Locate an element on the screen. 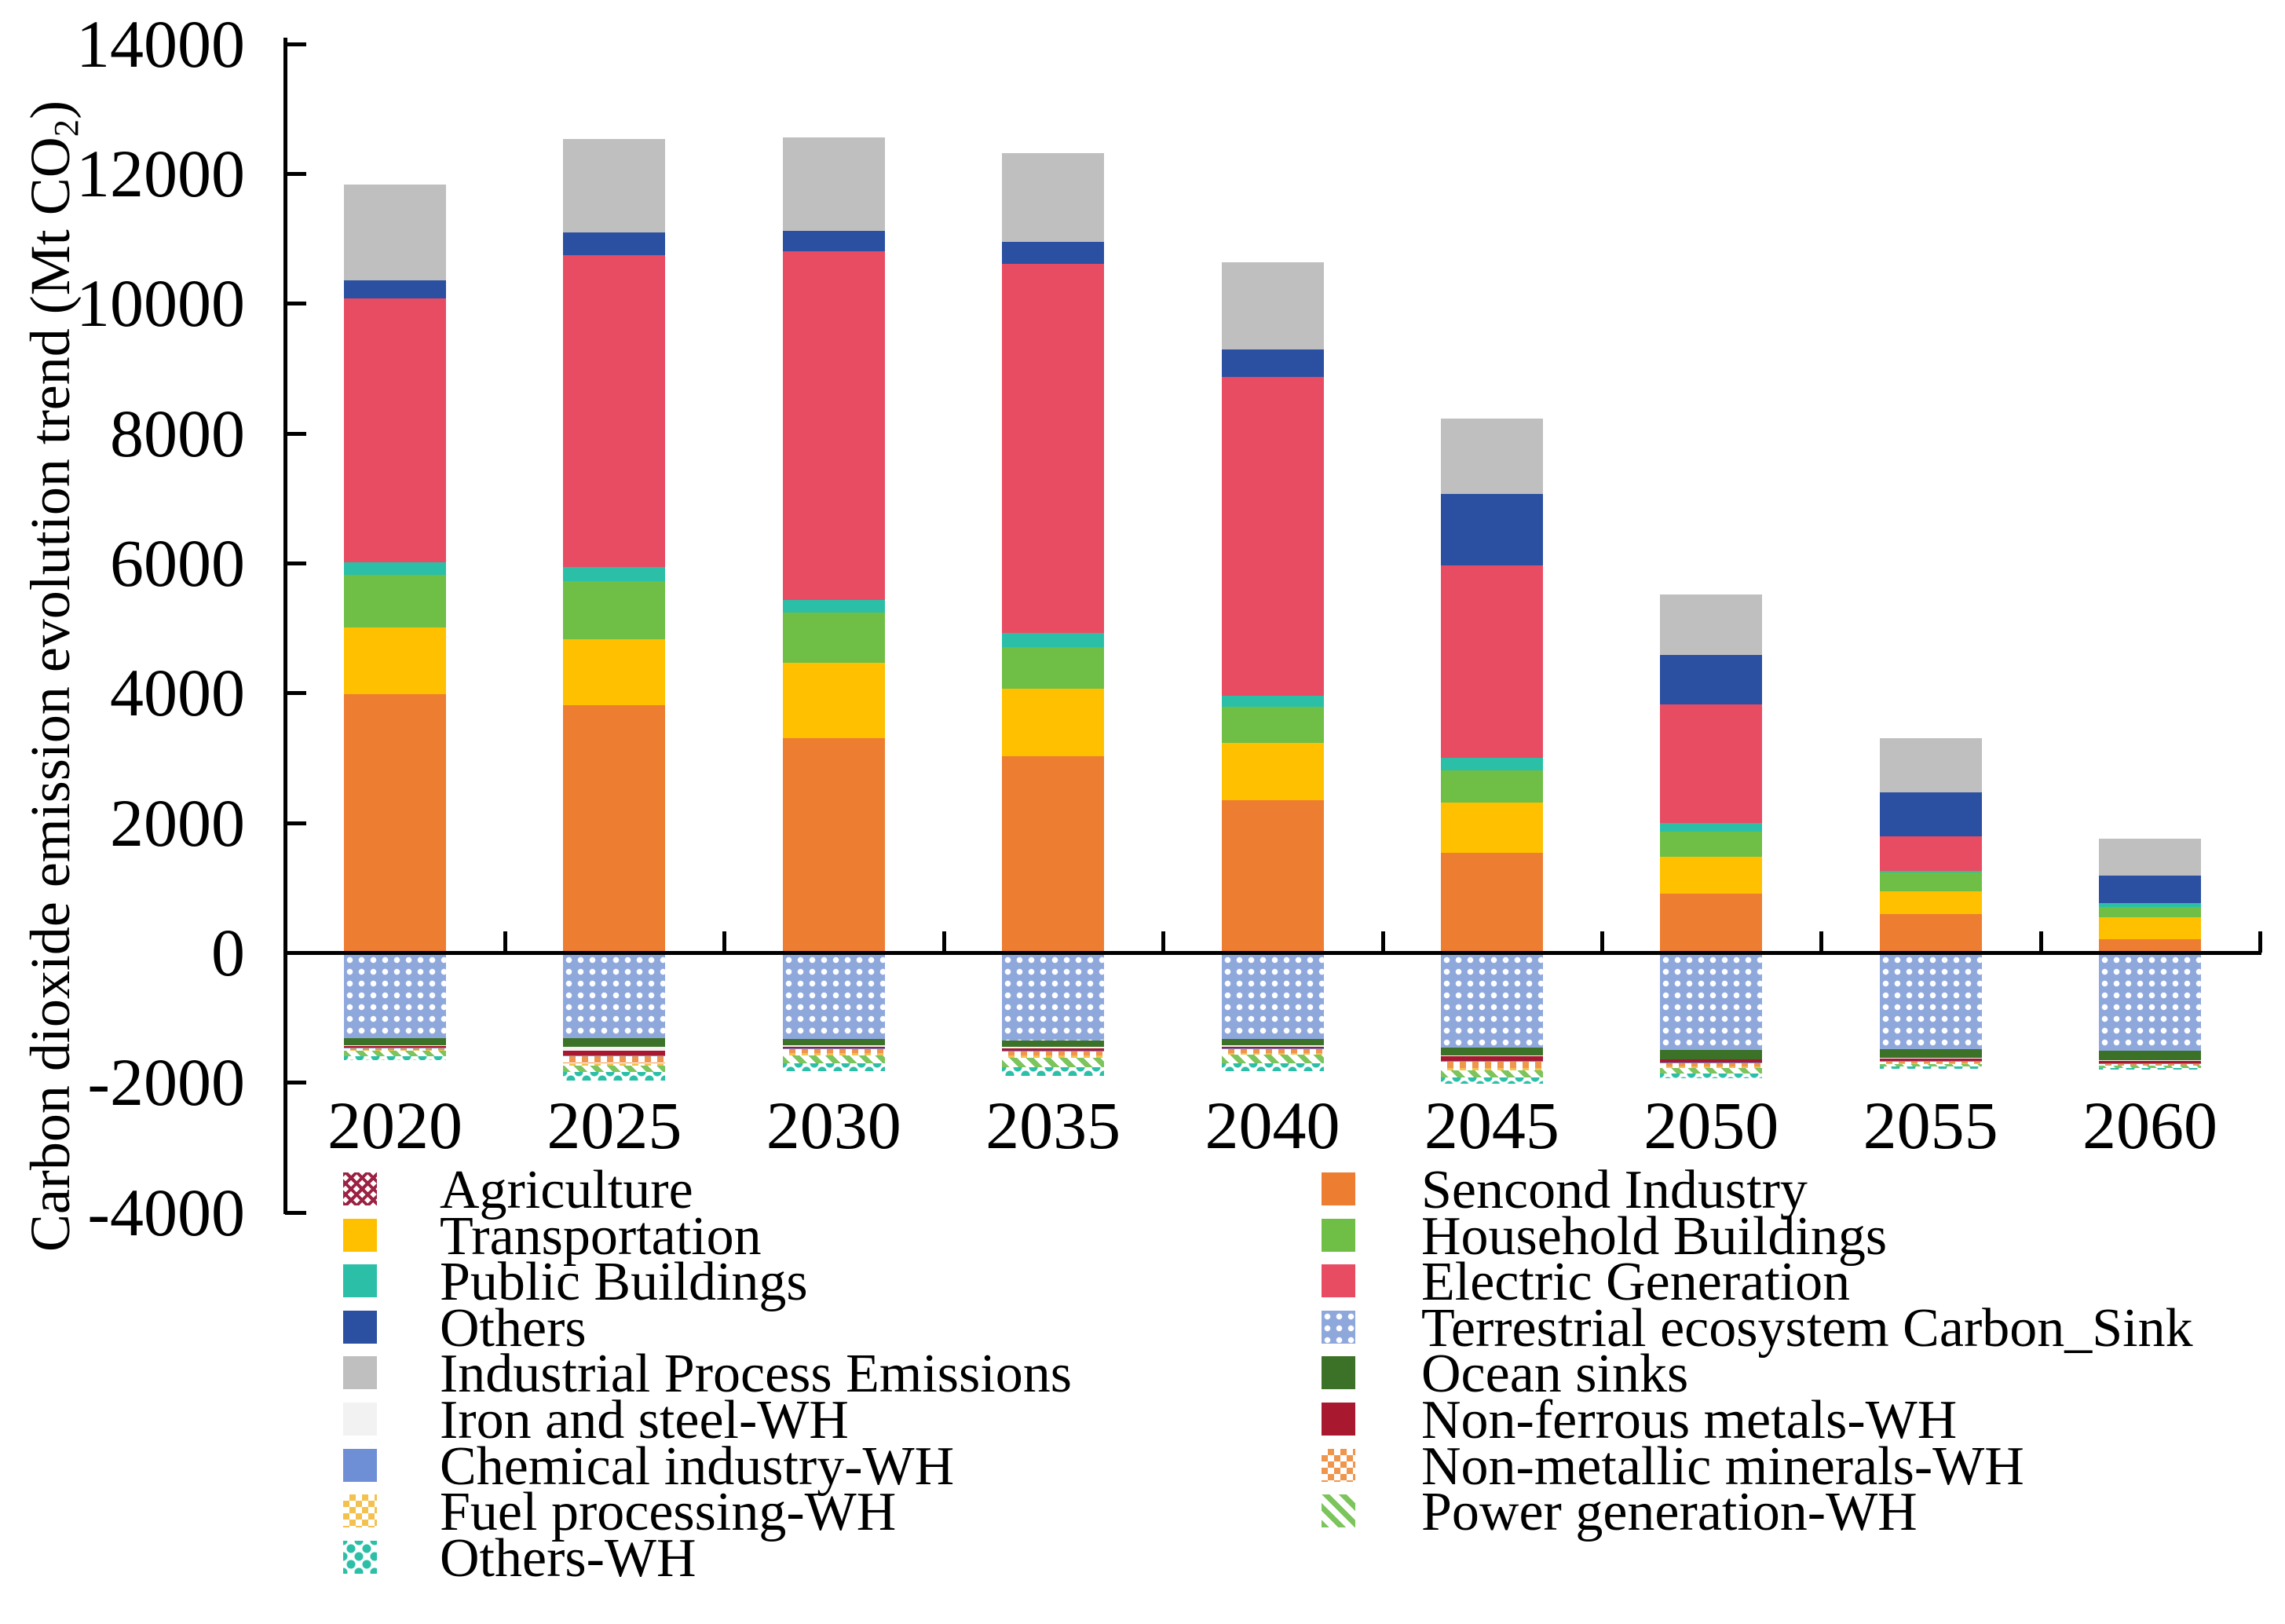  bar-segment-terrestrial_sink-2055 is located at coordinates (1931, 1002).